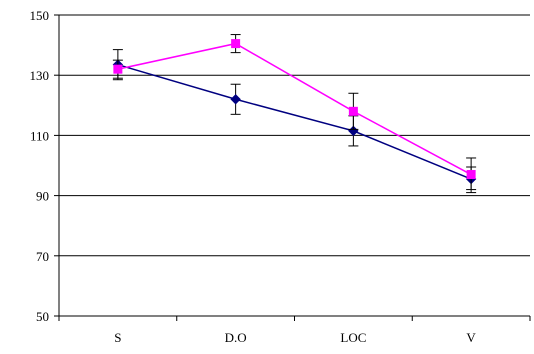 This screenshot has height=354, width=534. I want to click on x-tick-label: V, so click(471, 337).